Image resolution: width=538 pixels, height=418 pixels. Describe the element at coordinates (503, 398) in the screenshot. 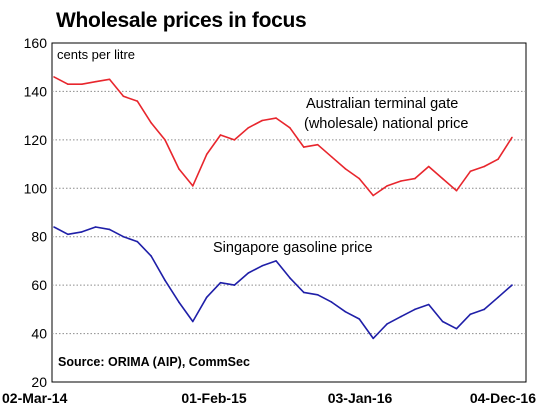

I see `x-tick-label-3: 04-Dec-16` at that location.